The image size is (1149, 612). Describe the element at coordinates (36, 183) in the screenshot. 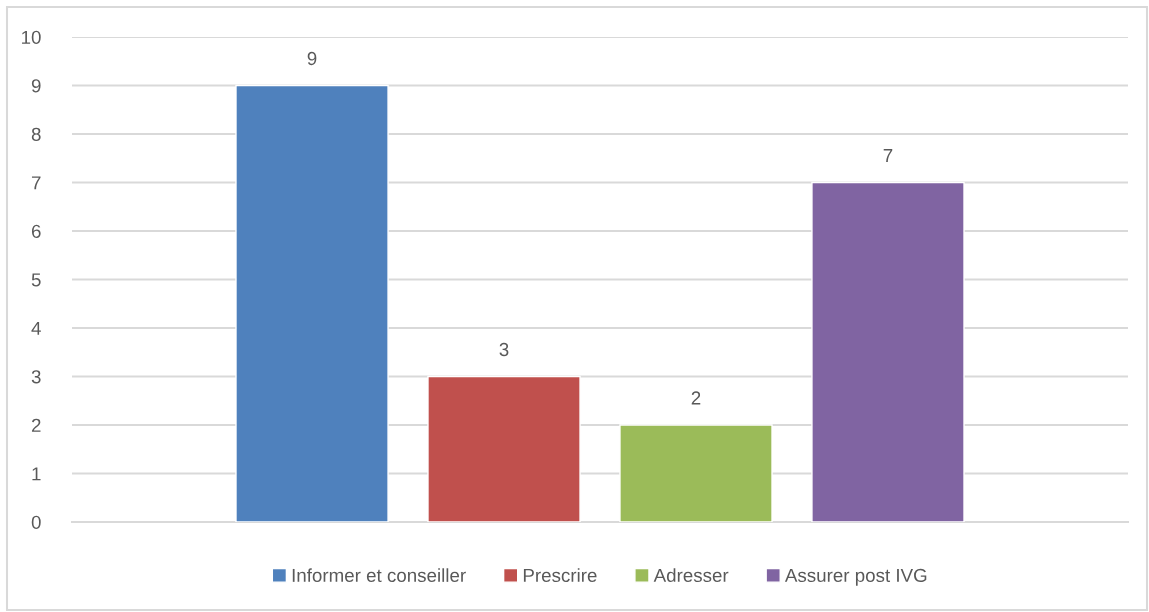

I see `y-tick-label: 7` at that location.